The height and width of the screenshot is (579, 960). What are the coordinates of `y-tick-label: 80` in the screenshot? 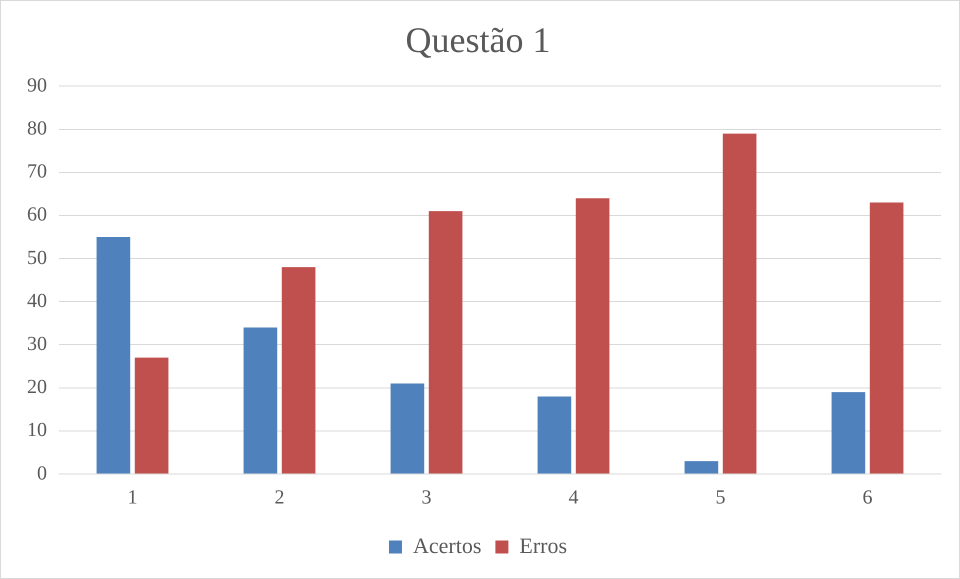 It's located at (37, 129).